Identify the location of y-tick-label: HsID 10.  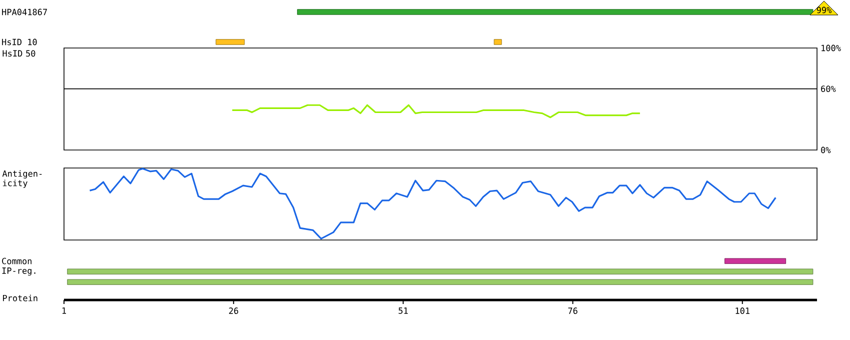
(19, 42).